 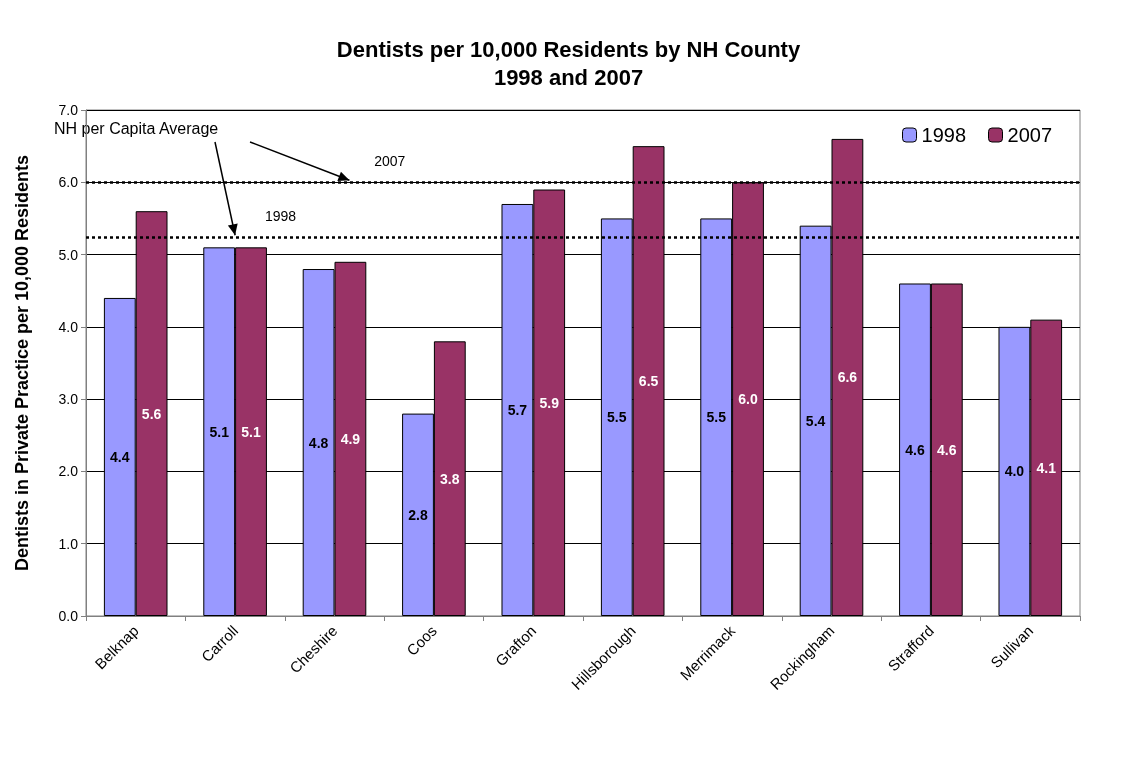 I want to click on data-label: 5.7, so click(x=517, y=409).